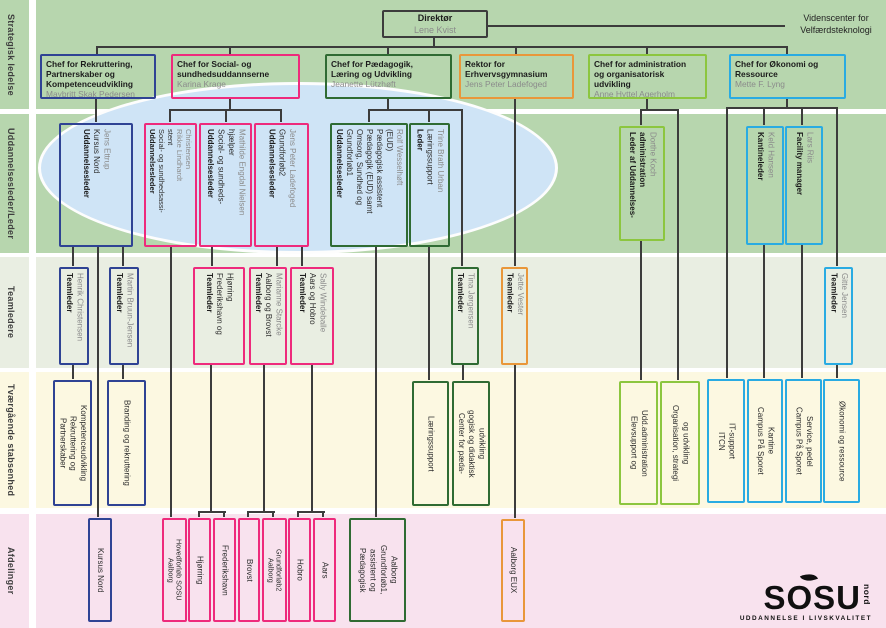  Describe the element at coordinates (799, 164) in the screenshot. I see `facility-manager-title: Facility manager` at that location.